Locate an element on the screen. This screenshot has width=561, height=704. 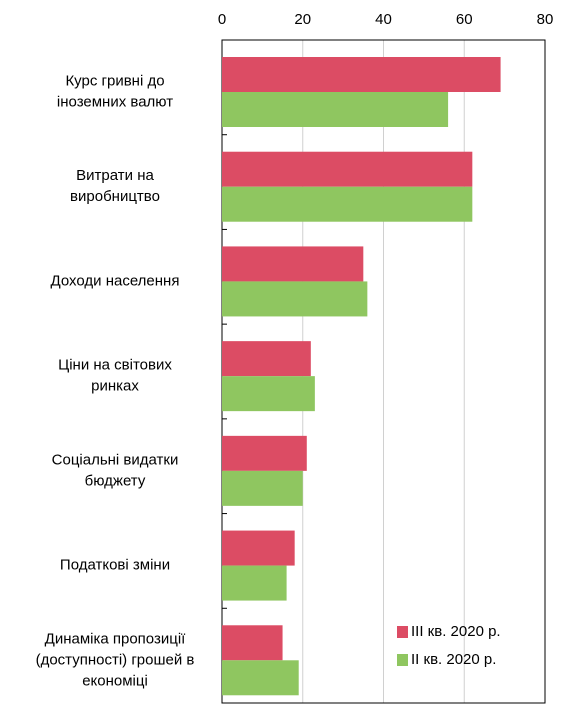
x-tick-label: 20 is located at coordinates (302, 19).